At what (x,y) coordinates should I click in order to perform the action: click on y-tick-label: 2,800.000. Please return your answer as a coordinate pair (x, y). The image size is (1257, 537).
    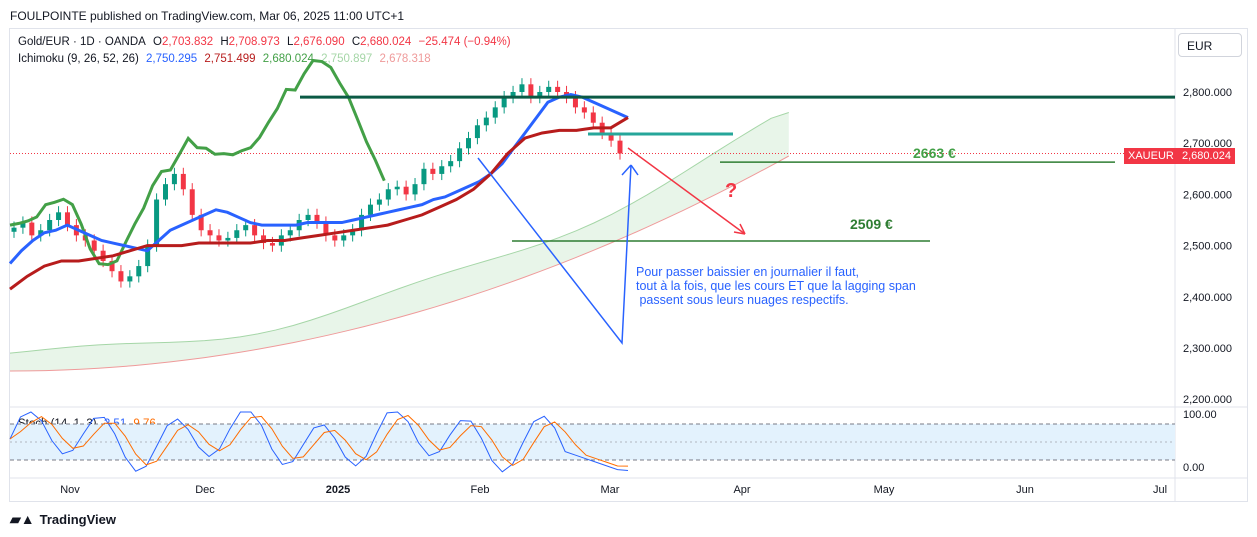
    Looking at the image, I should click on (1207, 93).